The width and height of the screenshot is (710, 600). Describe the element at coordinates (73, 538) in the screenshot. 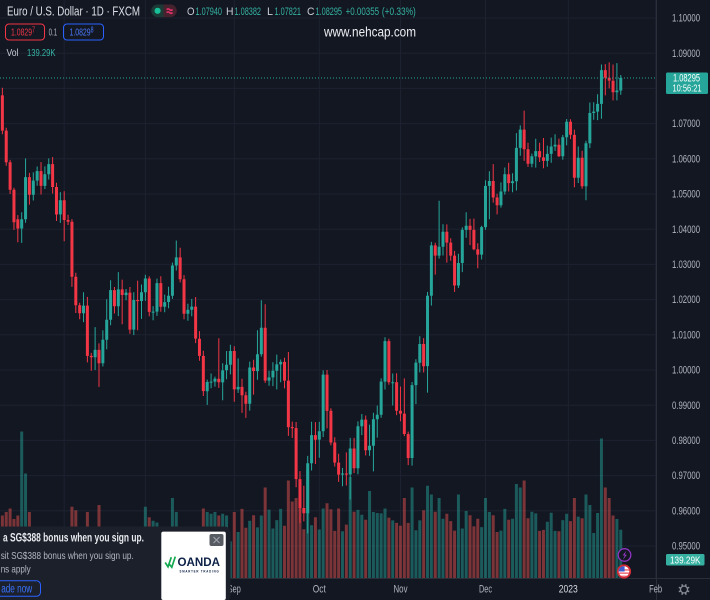

I see `svg-text:a SG$388 bonus when you sign u: a SG$388 bonus when you sign up.` at that location.